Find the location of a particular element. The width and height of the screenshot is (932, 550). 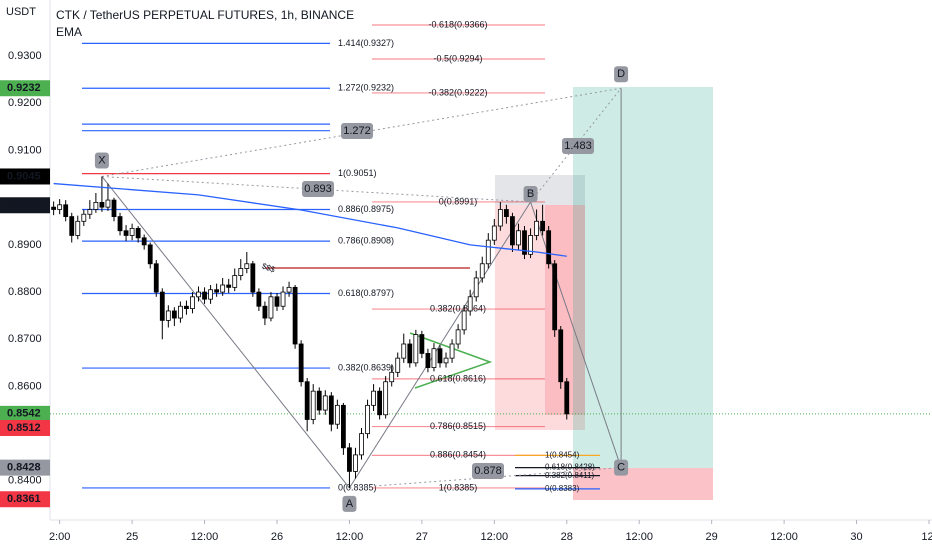

x-tick-label: 12: is located at coordinates (926, 537).